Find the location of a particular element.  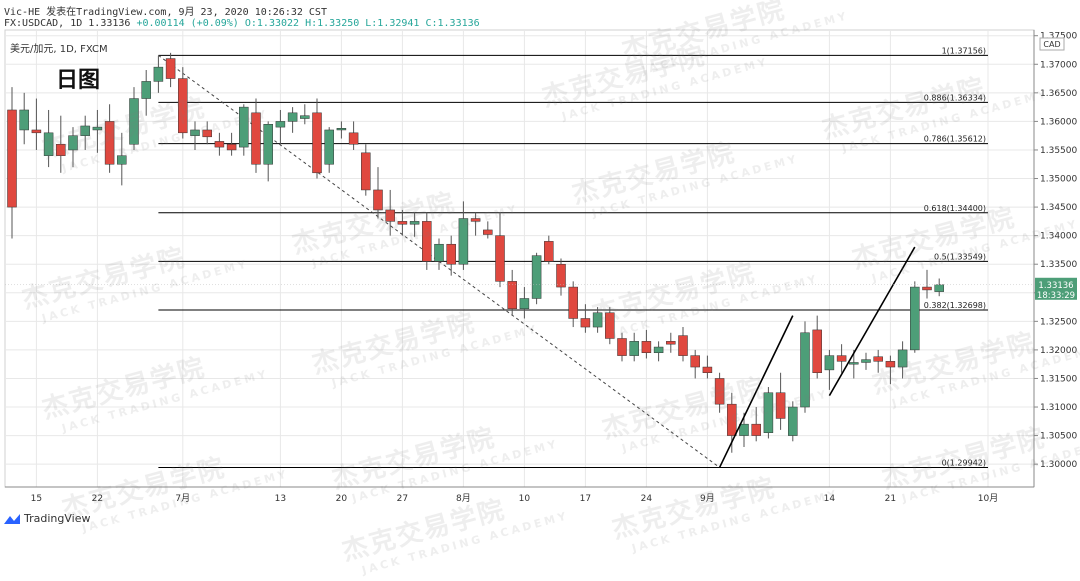

price-change: +0.00114 (+0.09%) is located at coordinates (187, 23).